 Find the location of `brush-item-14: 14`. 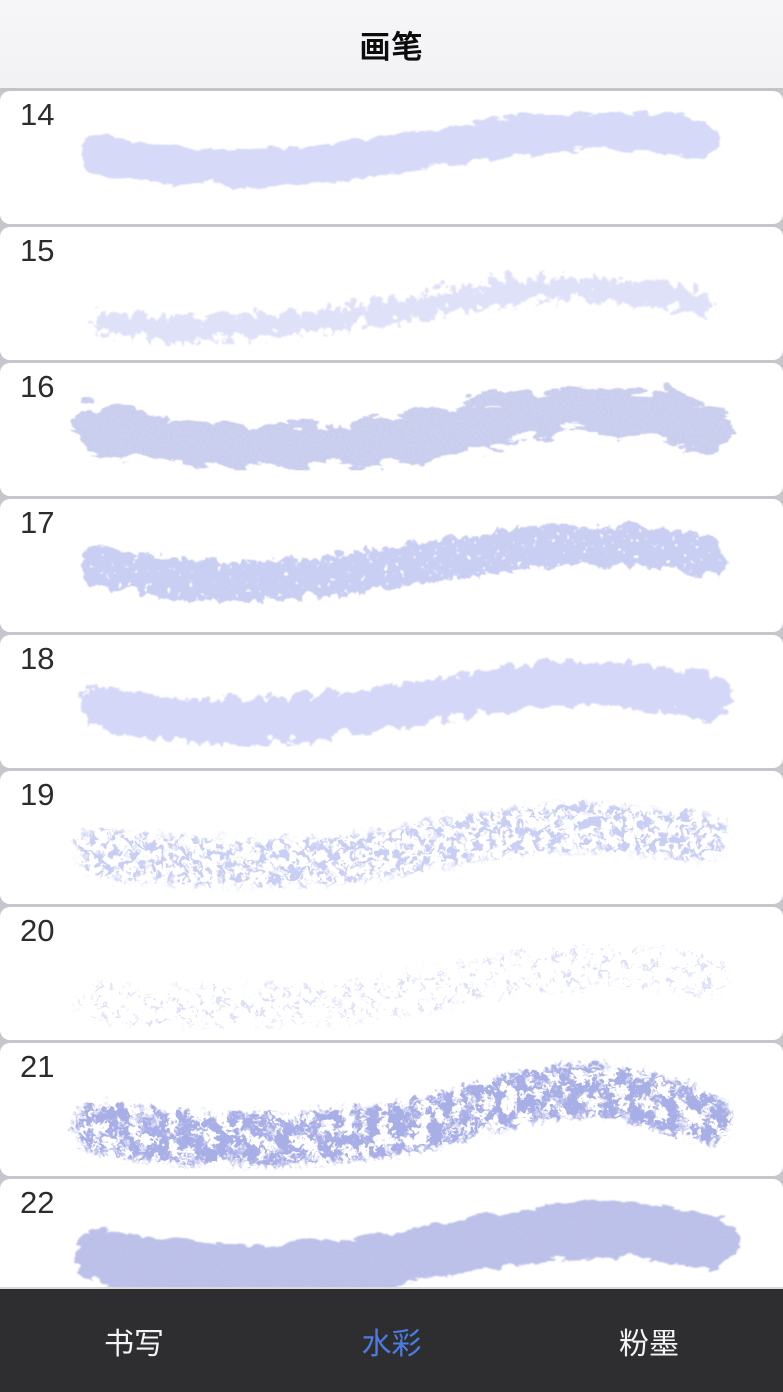

brush-item-14: 14 is located at coordinates (391, 157).